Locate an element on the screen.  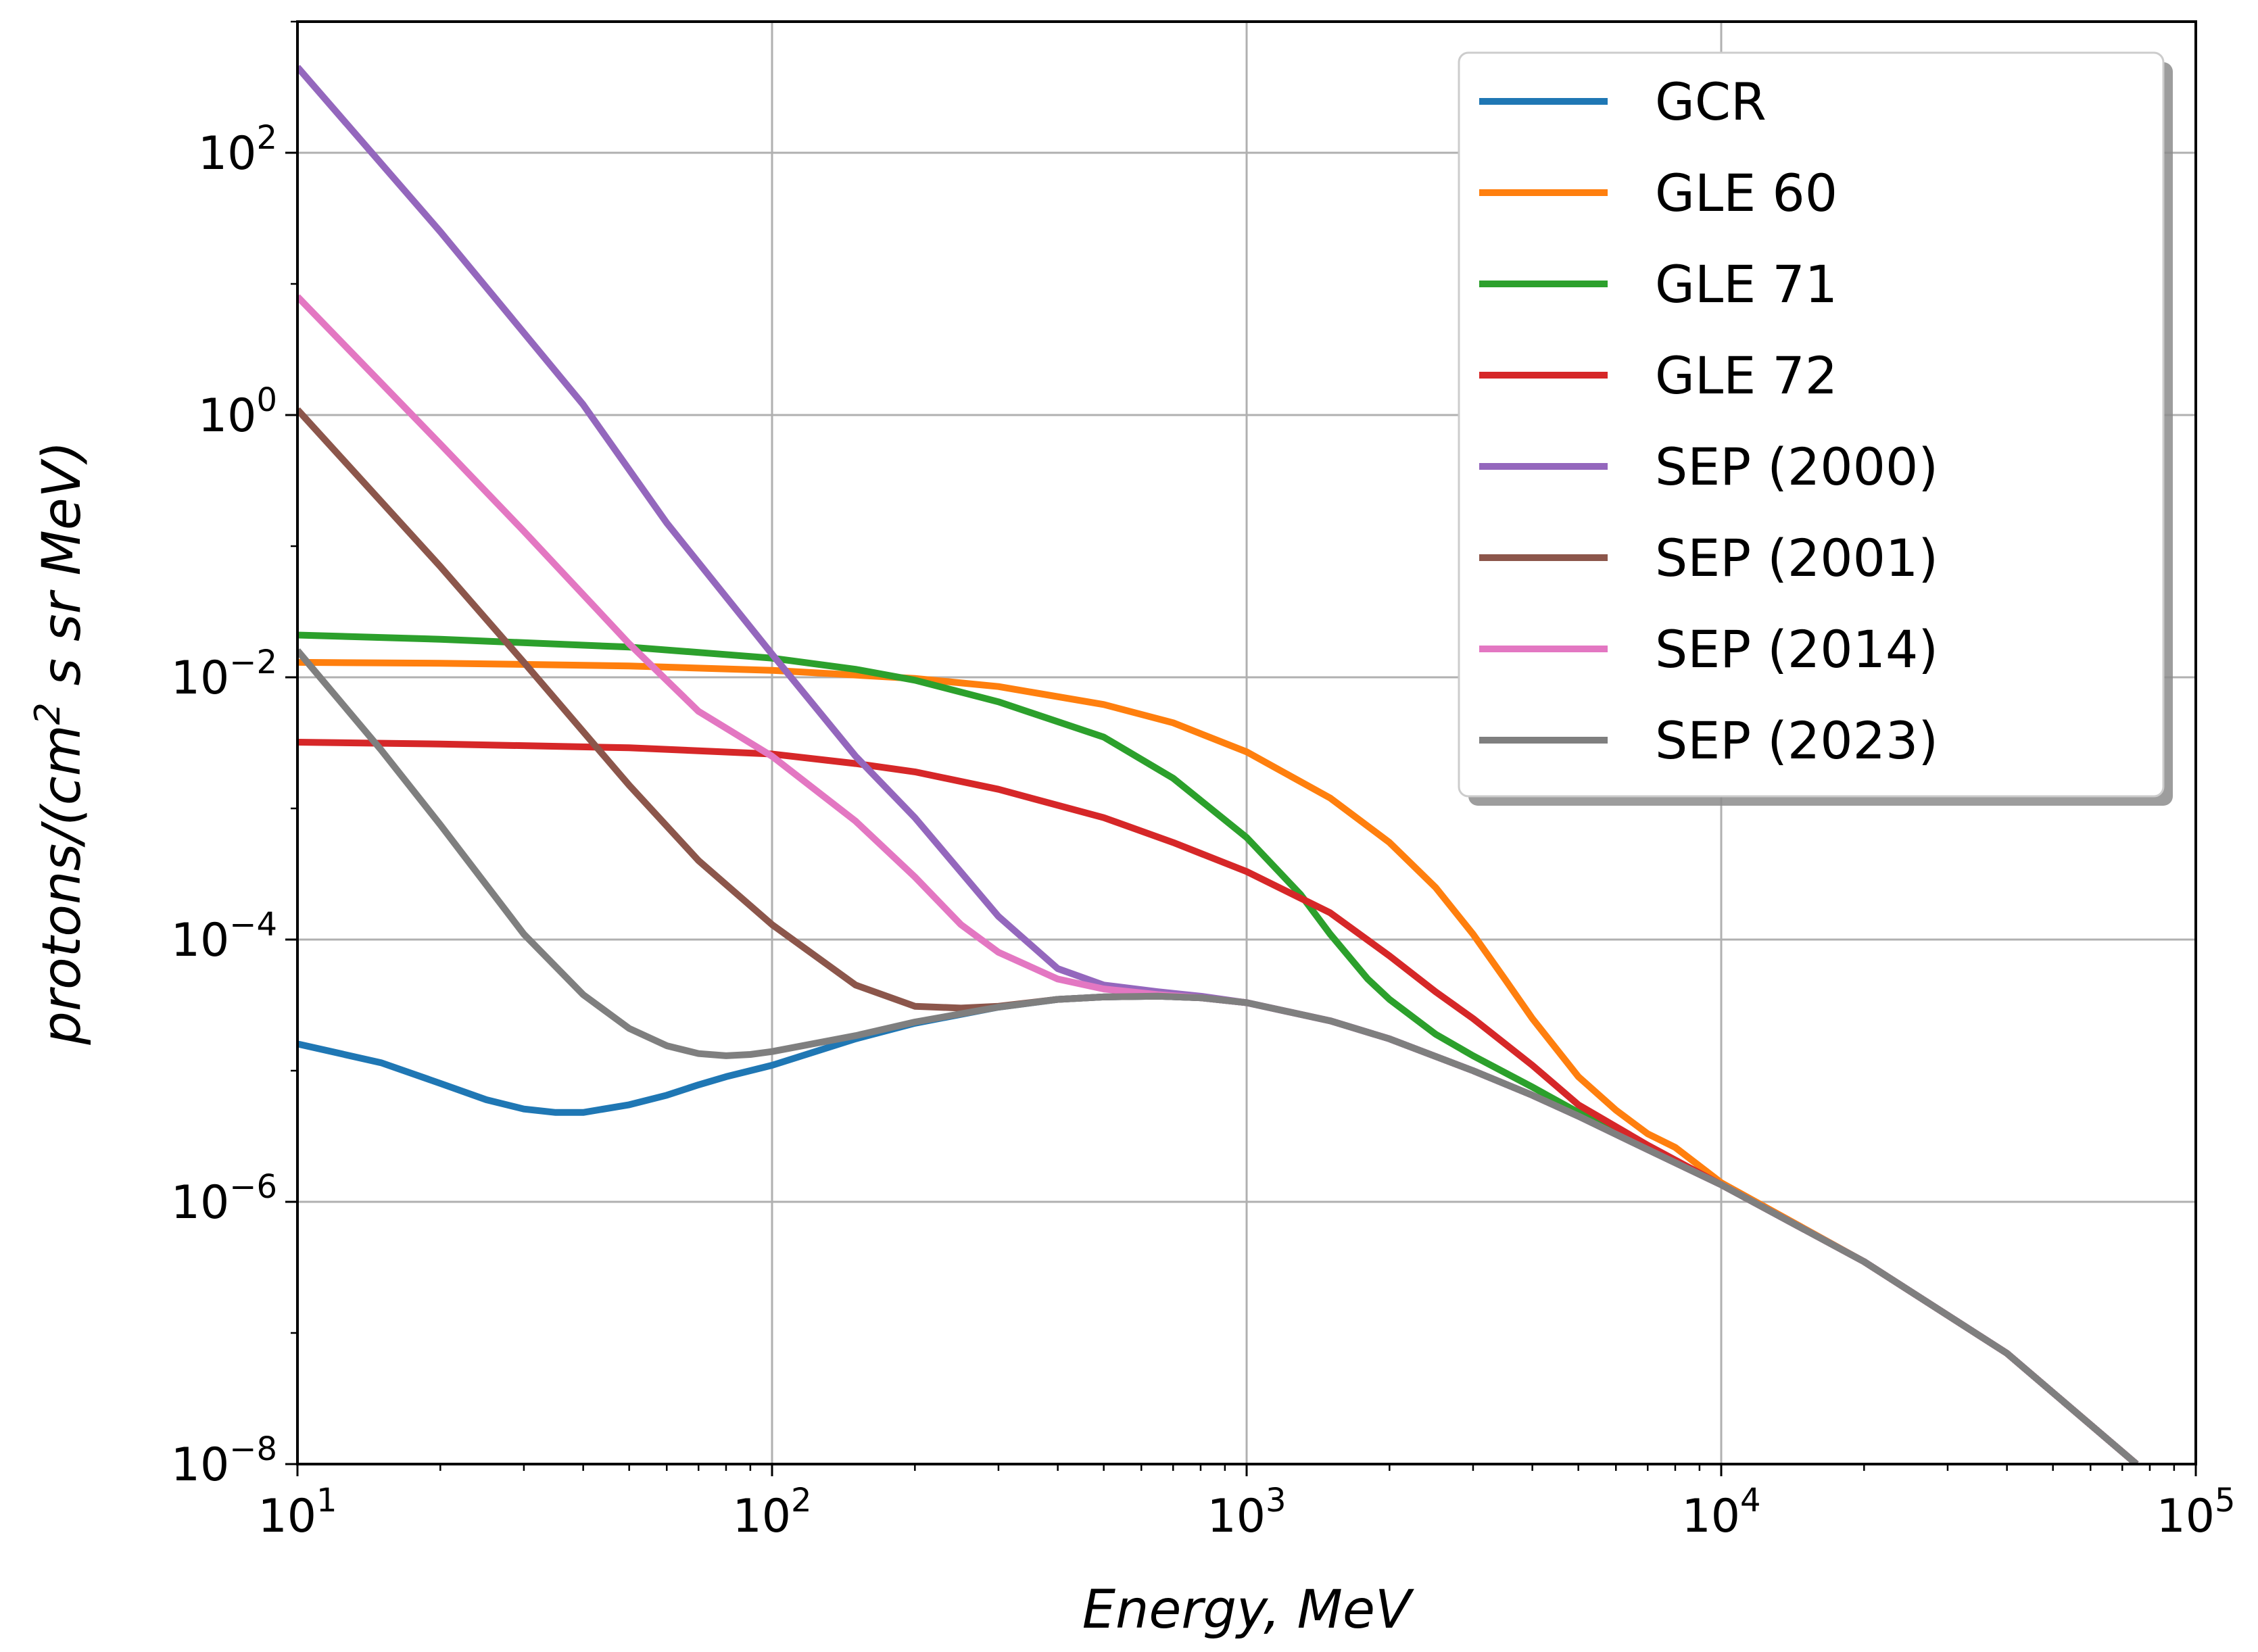
x-tick-exponent: 3 is located at coordinates (1276, 1501).